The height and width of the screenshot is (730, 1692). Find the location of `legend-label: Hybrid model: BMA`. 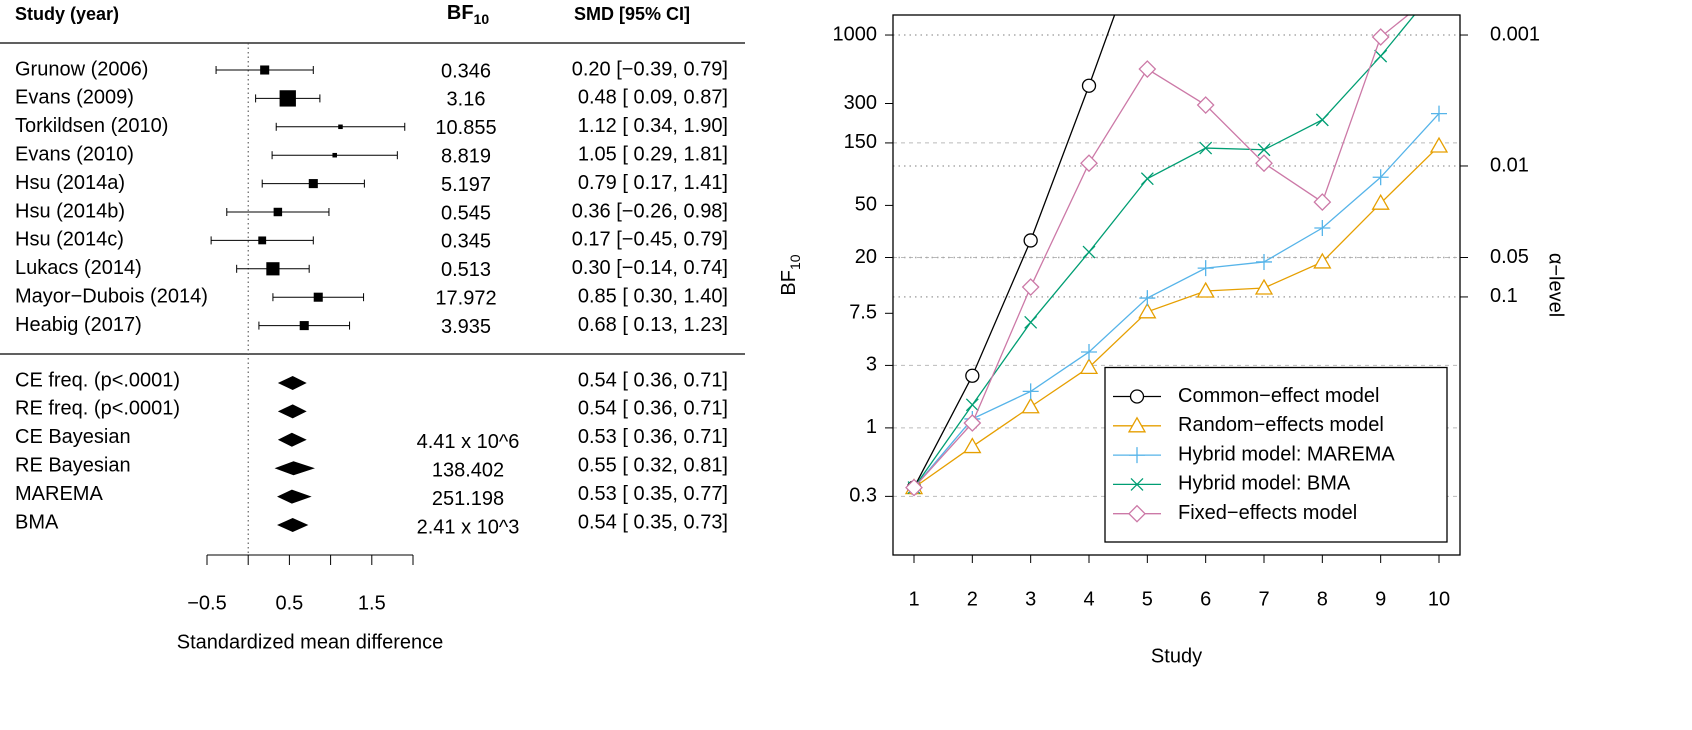

legend-label: Hybrid model: BMA is located at coordinates (1264, 484).